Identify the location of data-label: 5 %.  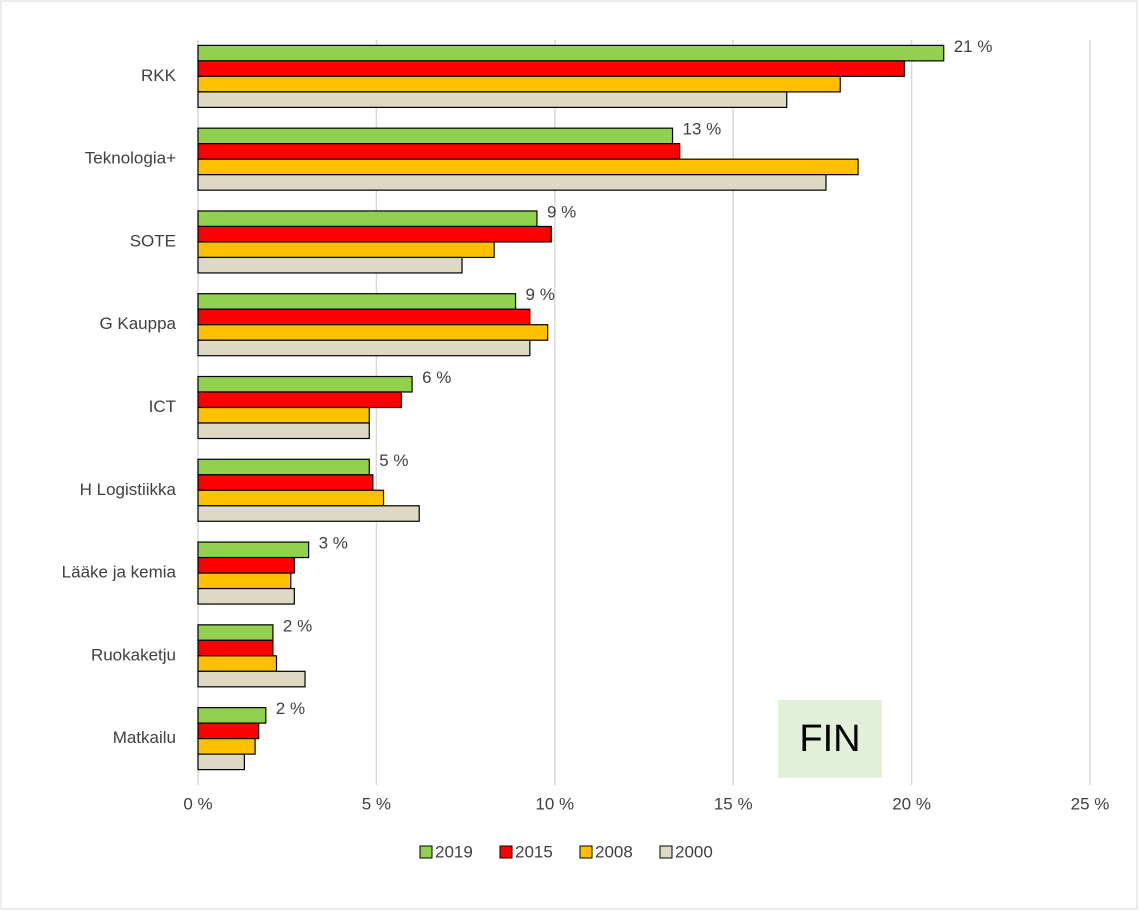
(393, 460).